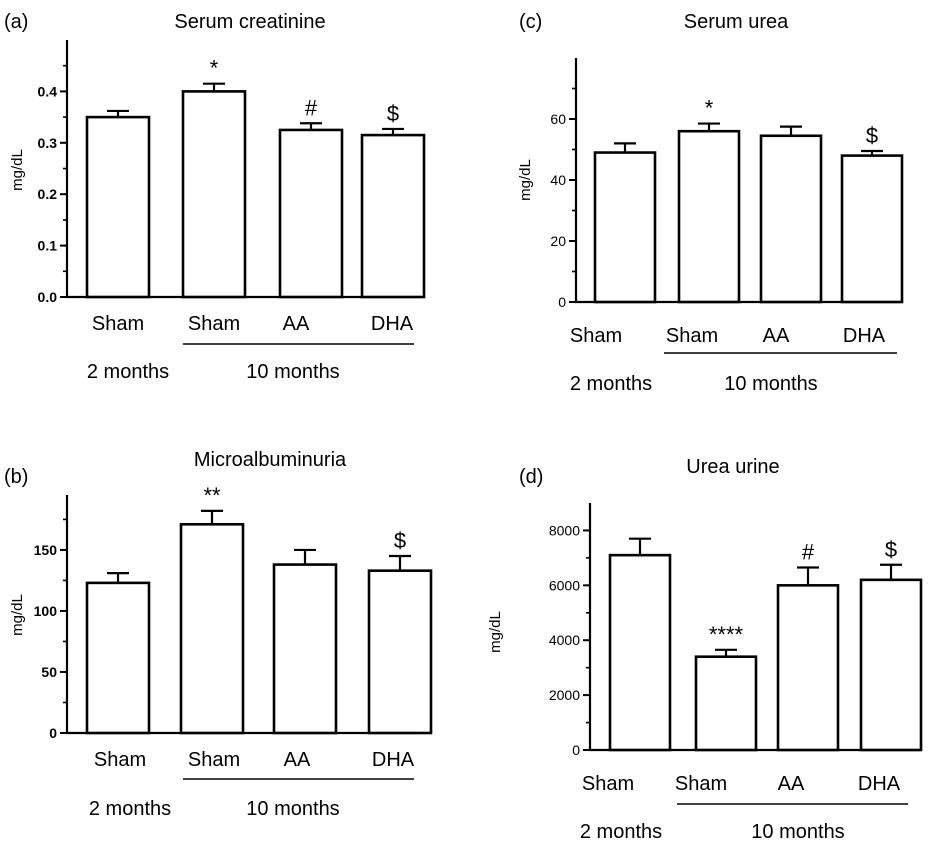 The height and width of the screenshot is (844, 933). What do you see at coordinates (48, 91) in the screenshot?
I see `y-tick-label: 0.4` at bounding box center [48, 91].